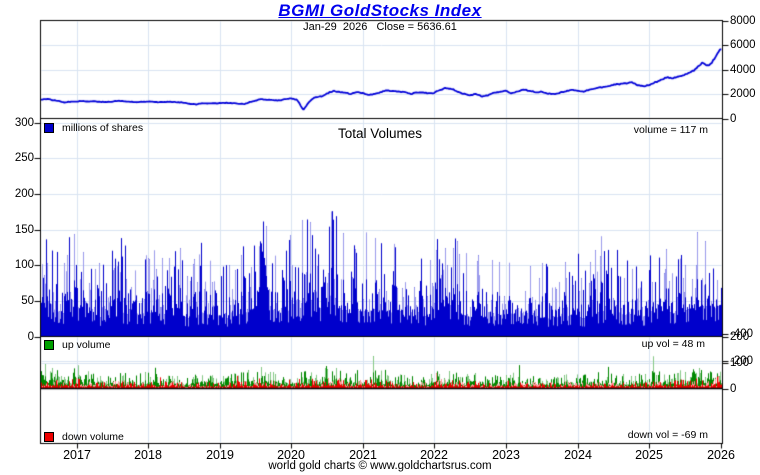 This screenshot has height=475, width=760. I want to click on legend-total-volume-label: millions of shares, so click(103, 128).